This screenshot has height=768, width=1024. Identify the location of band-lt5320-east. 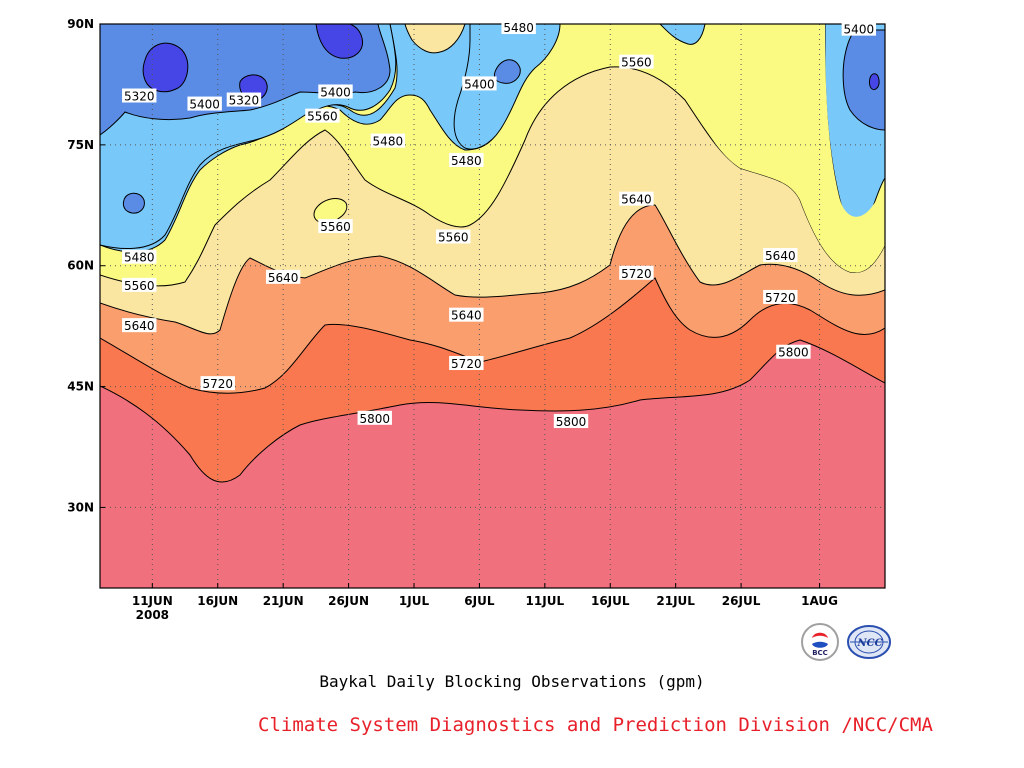
(874, 82).